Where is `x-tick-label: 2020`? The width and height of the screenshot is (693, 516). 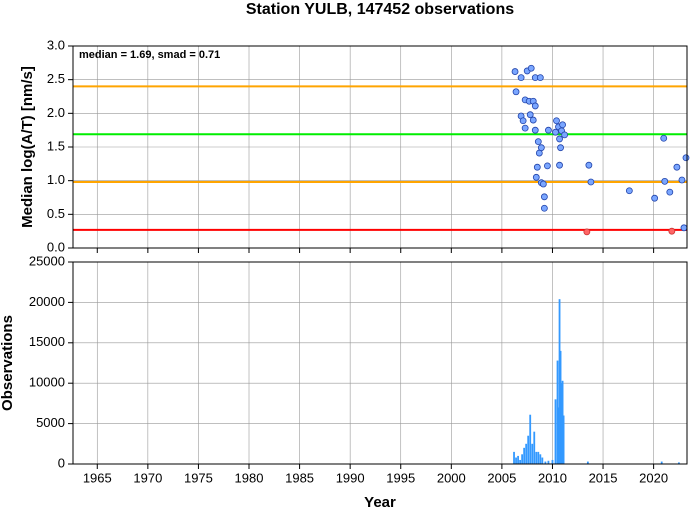
x-tick-label: 2020 is located at coordinates (653, 477).